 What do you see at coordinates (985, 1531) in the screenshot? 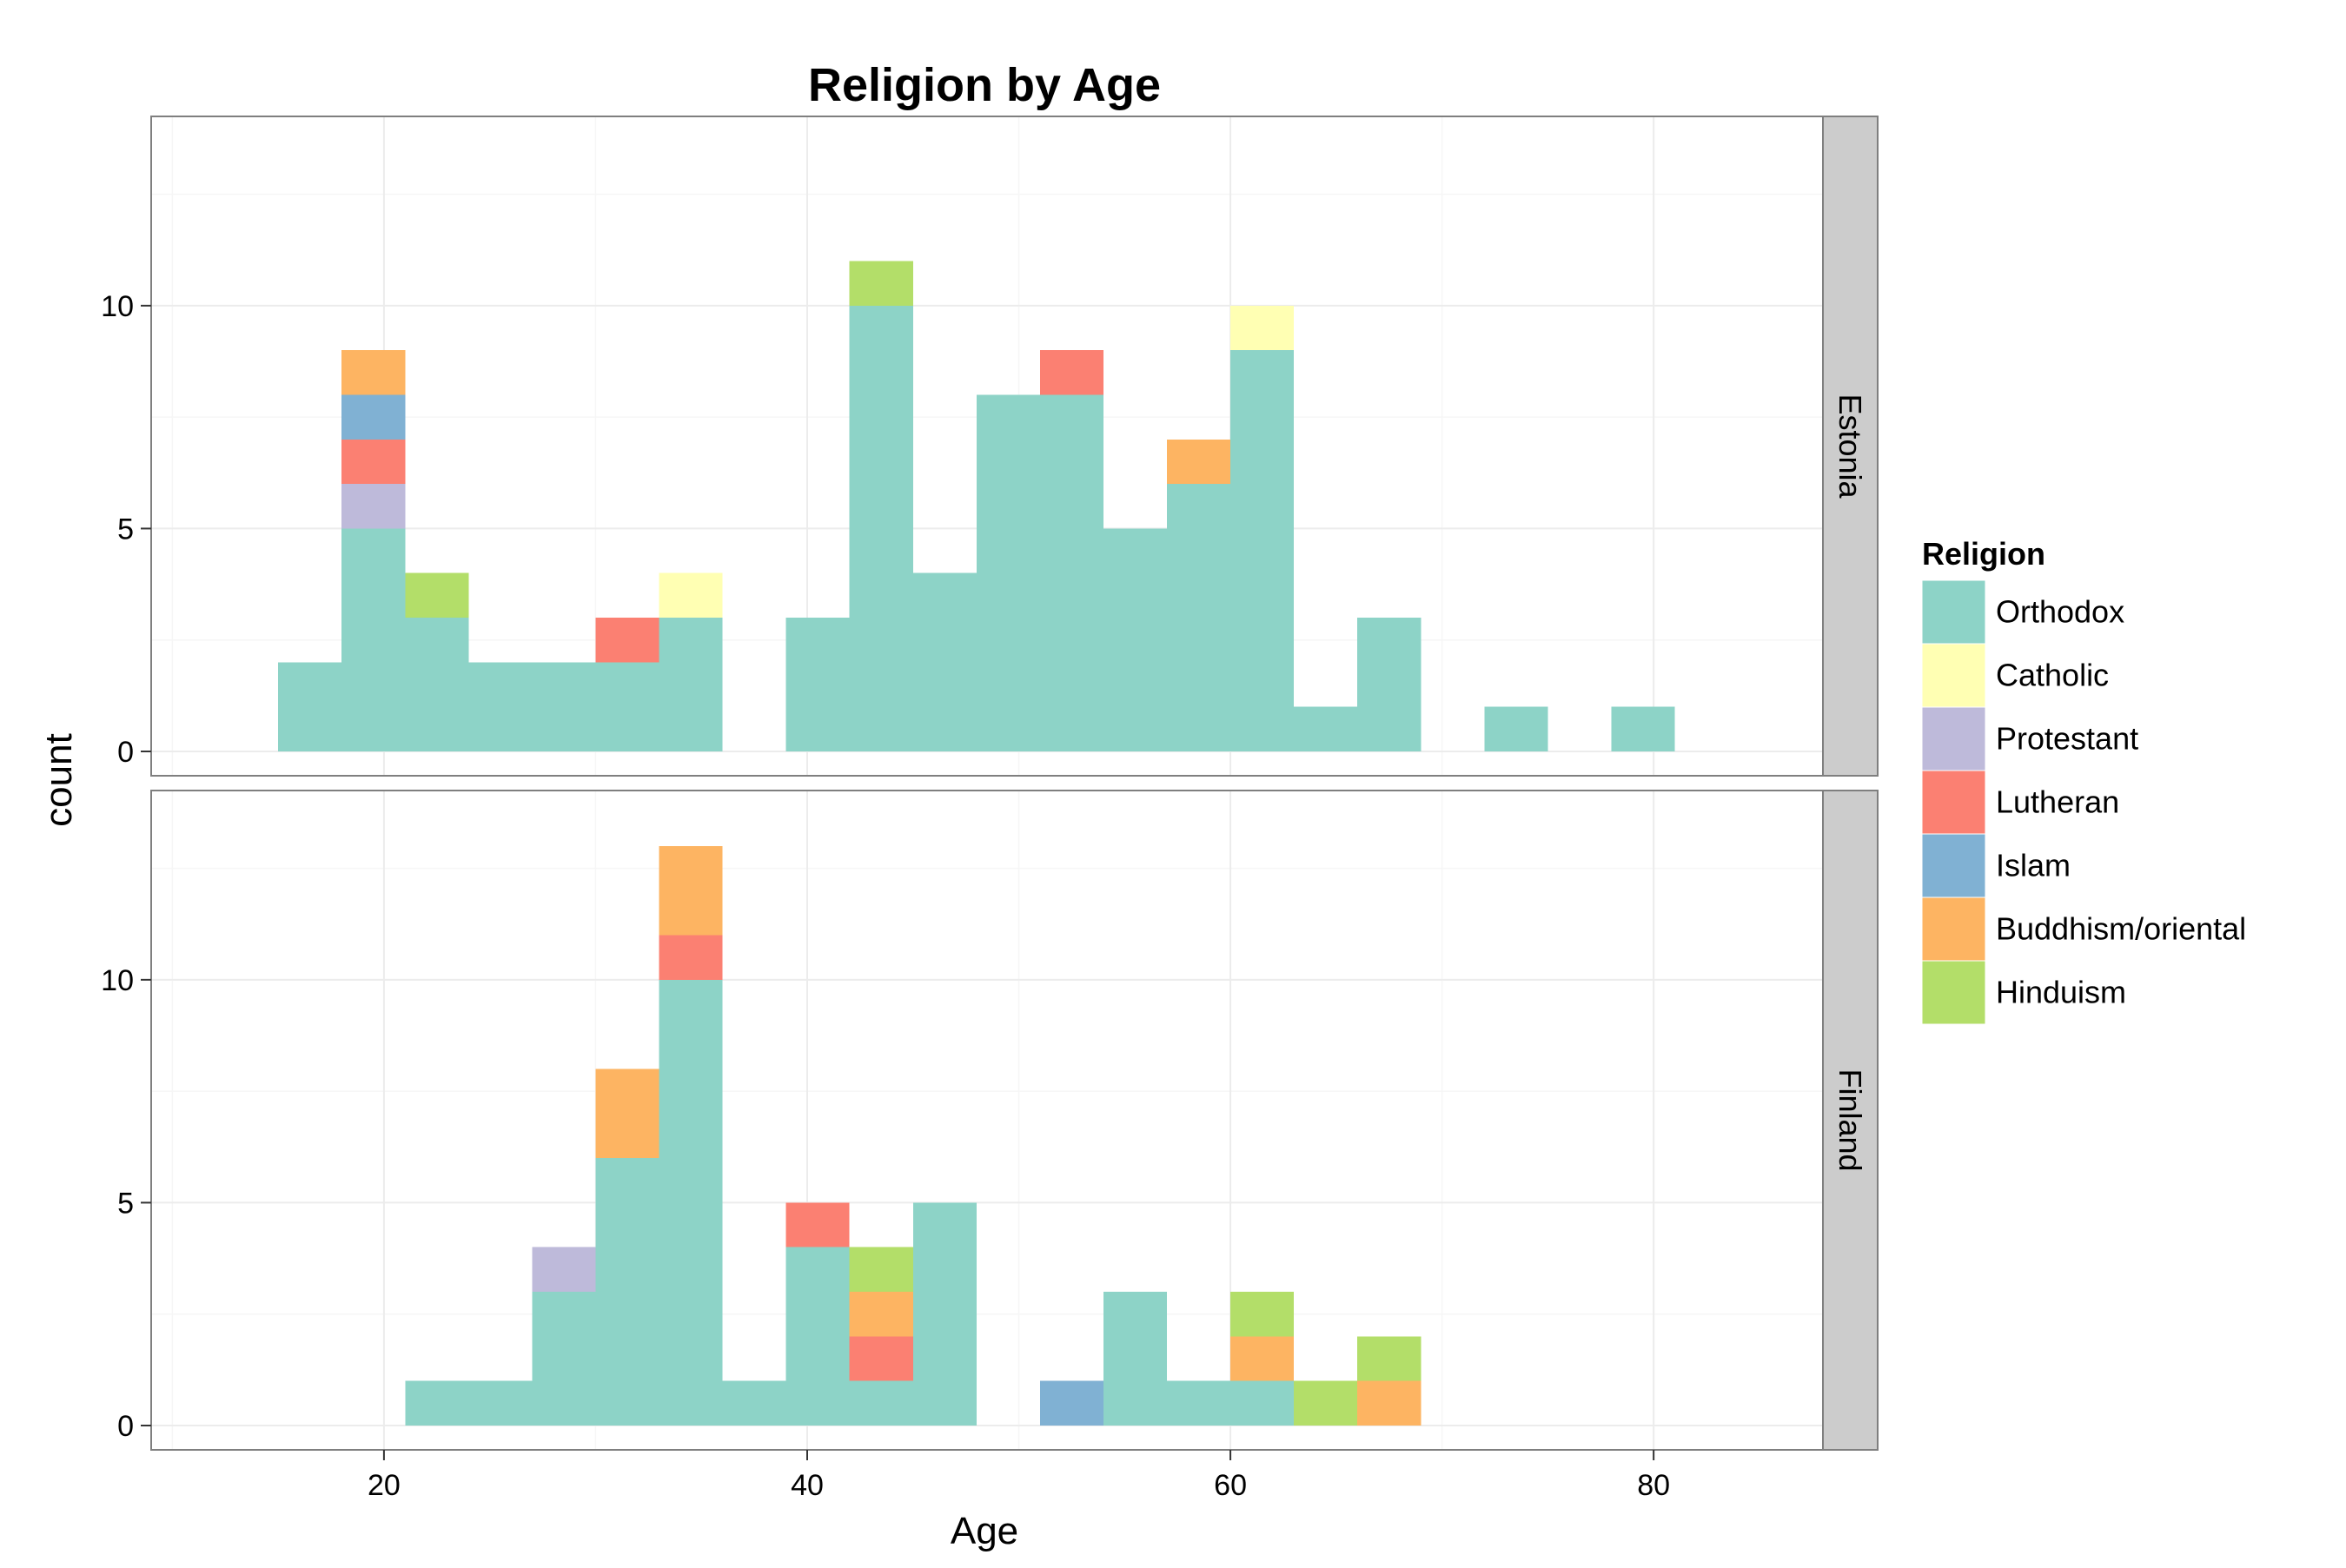
I see `x-axis-title: Age` at bounding box center [985, 1531].